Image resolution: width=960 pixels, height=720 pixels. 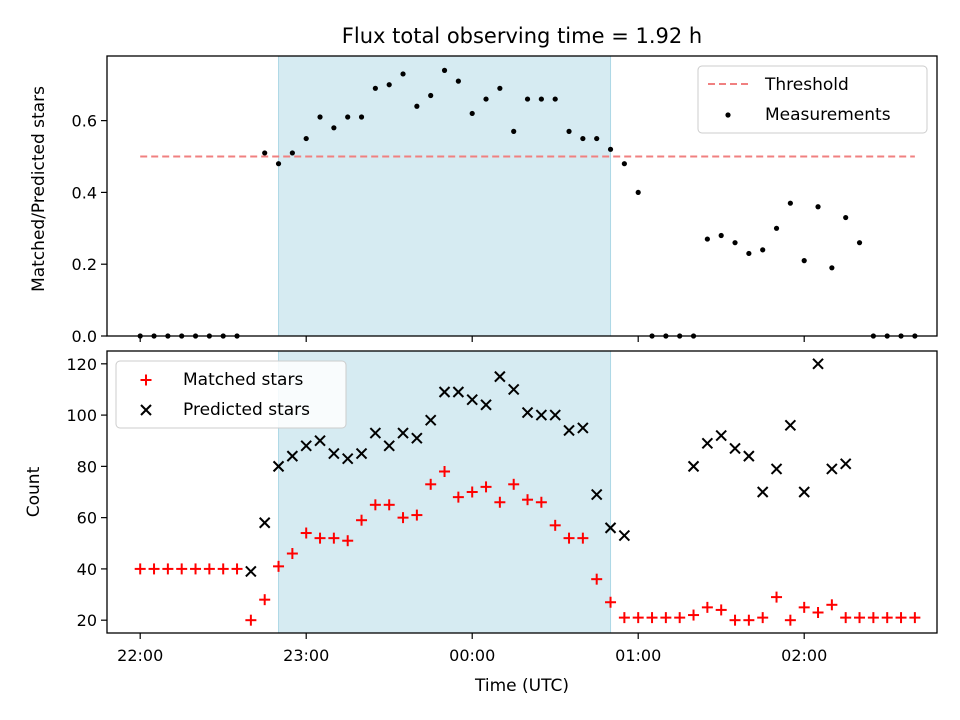 I want to click on legend-threshold-label: Threshold, so click(x=806, y=85).